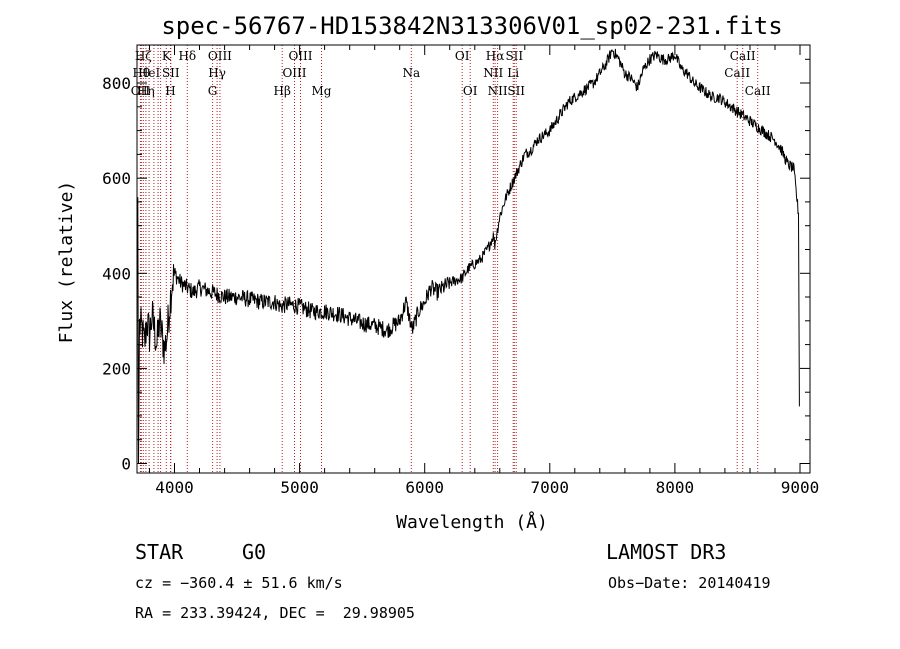 Image resolution: width=900 pixels, height=649 pixels. I want to click on y-tick-label: 0, so click(126, 464).